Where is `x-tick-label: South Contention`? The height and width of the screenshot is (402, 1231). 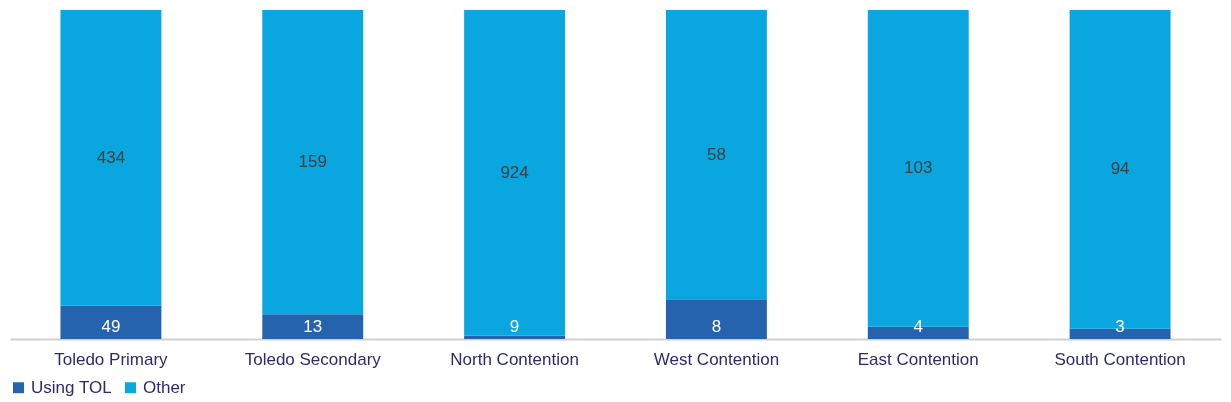 x-tick-label: South Contention is located at coordinates (1120, 359).